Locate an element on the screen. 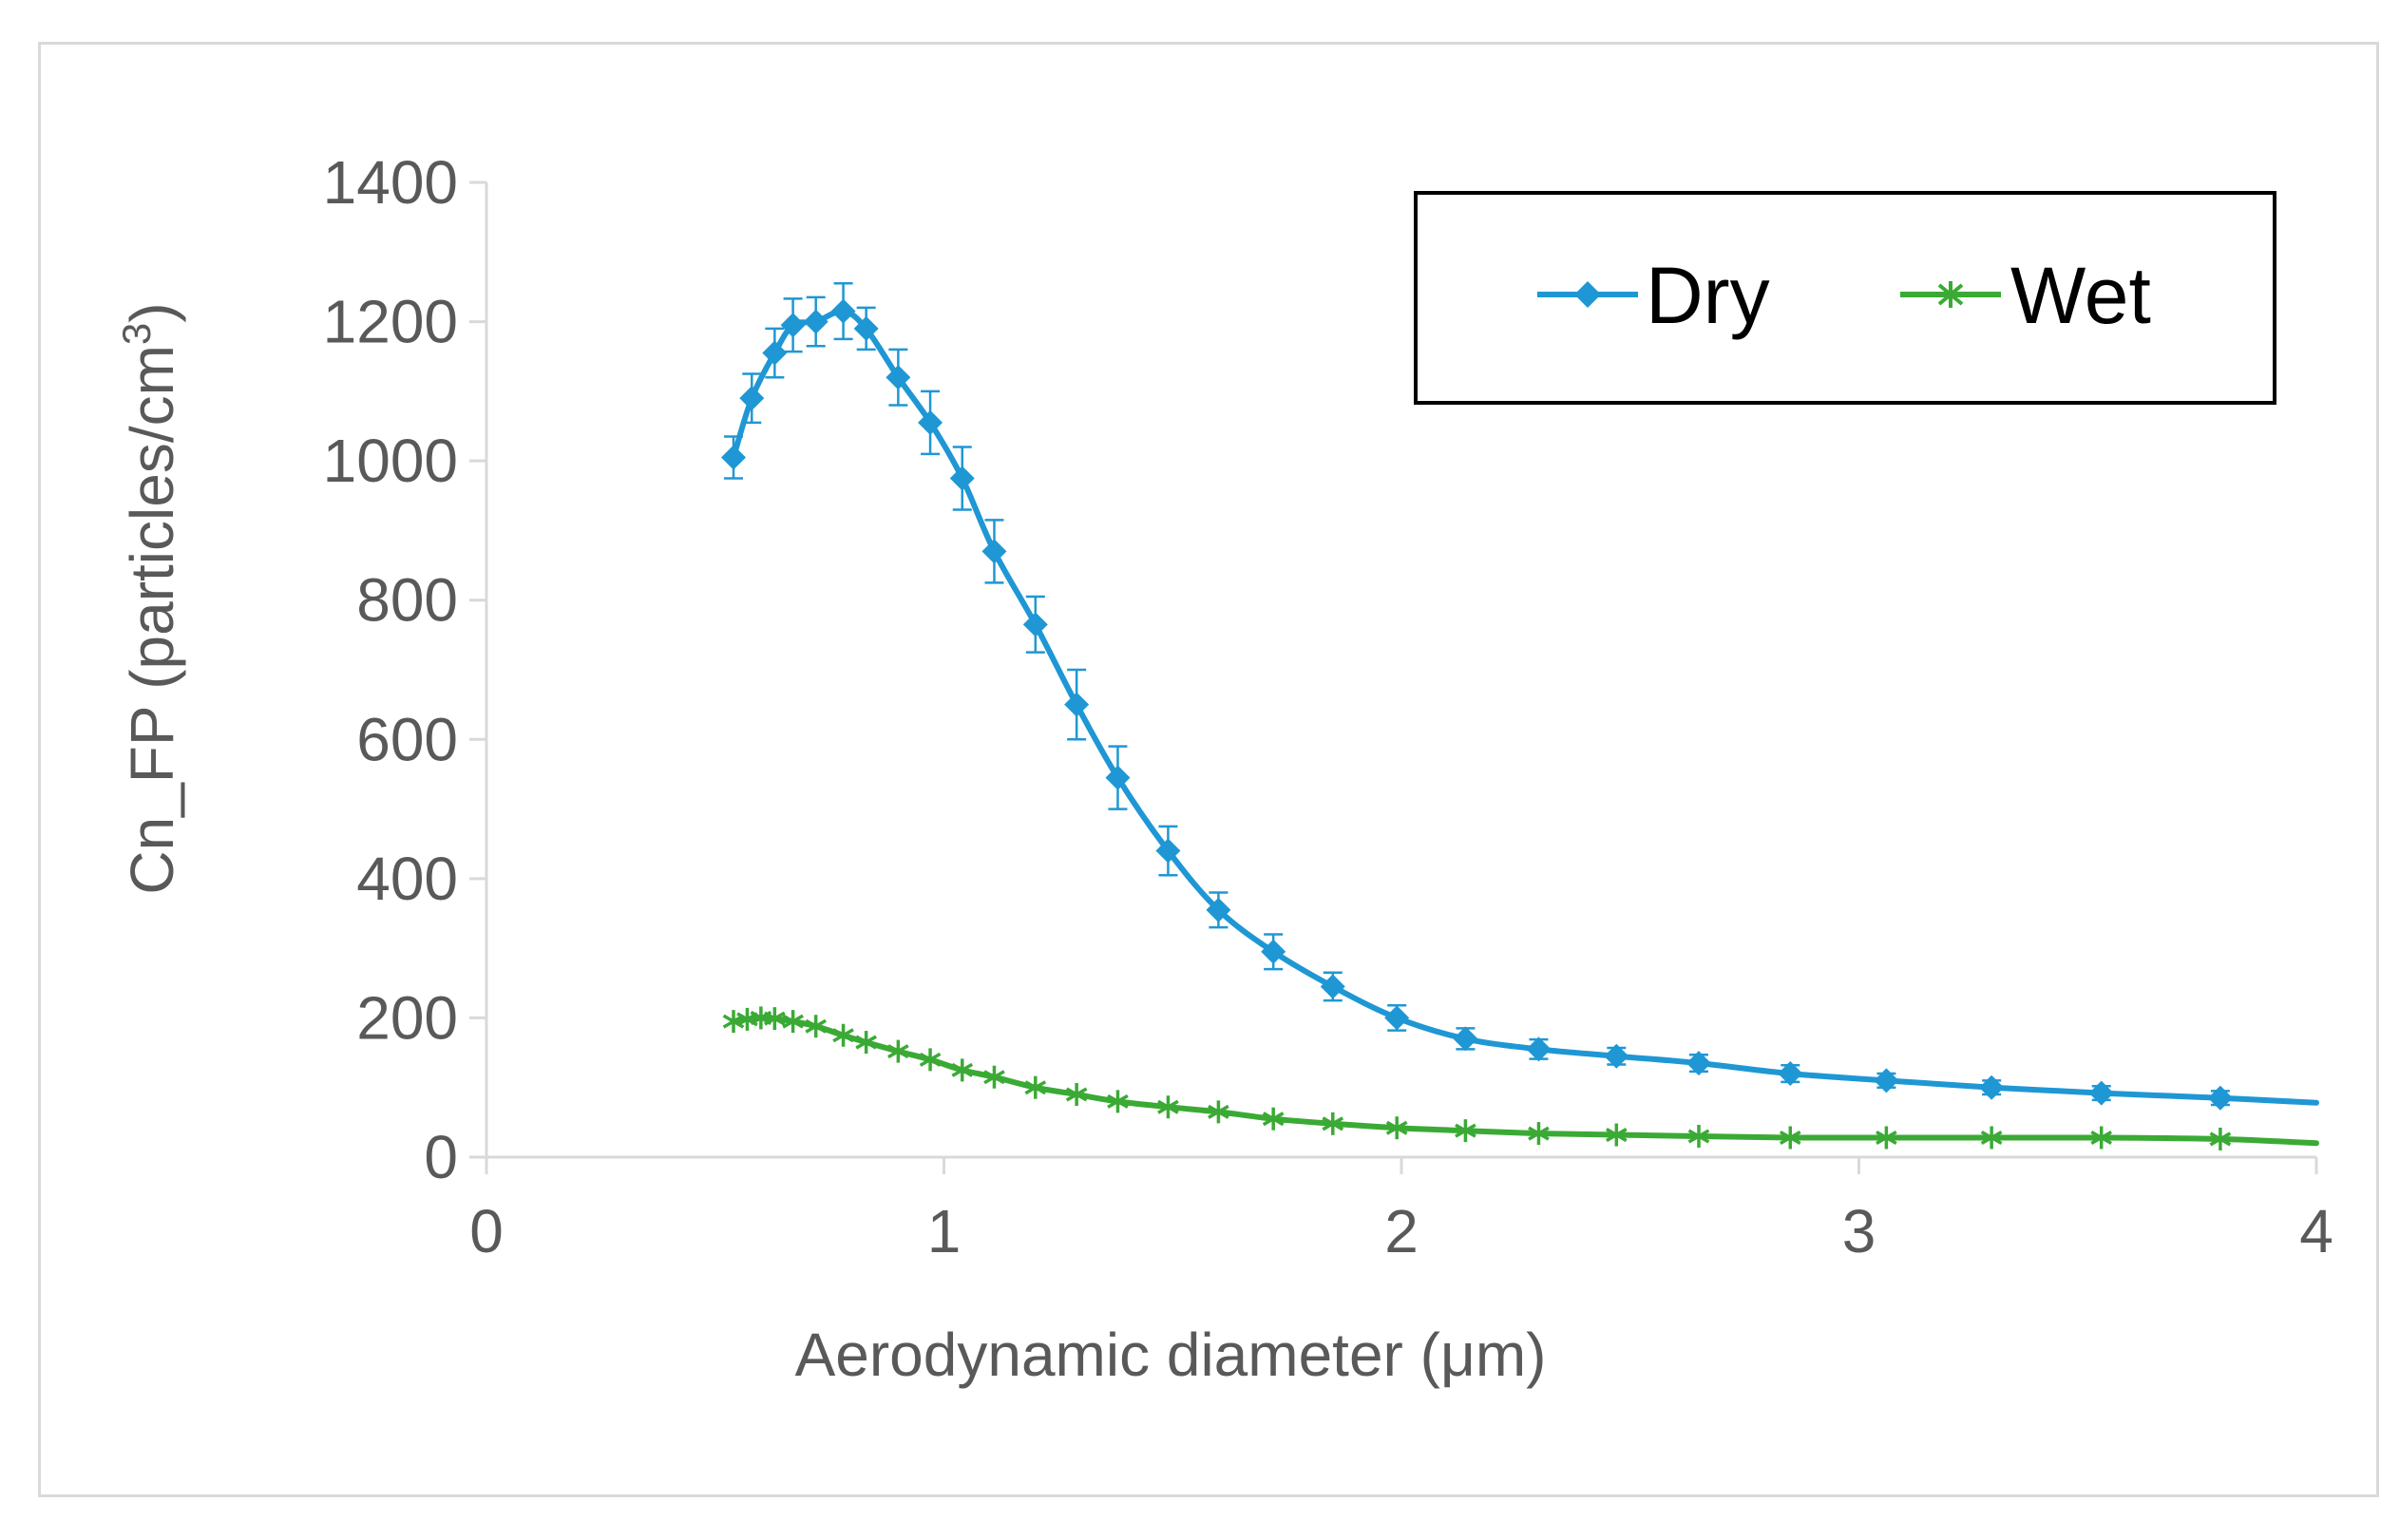 The width and height of the screenshot is (2400, 1540). y-tick-label: 1200 is located at coordinates (390, 322).